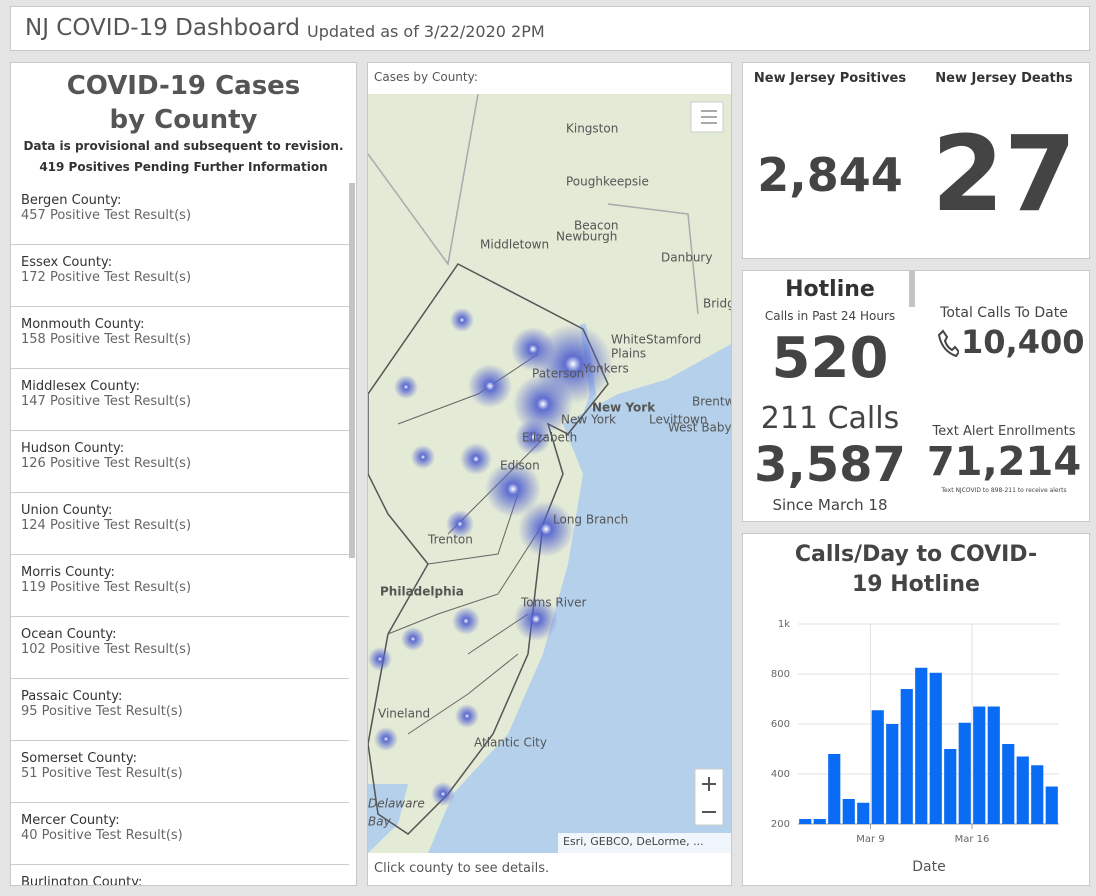  I want to click on place-label: Edison, so click(520, 466).